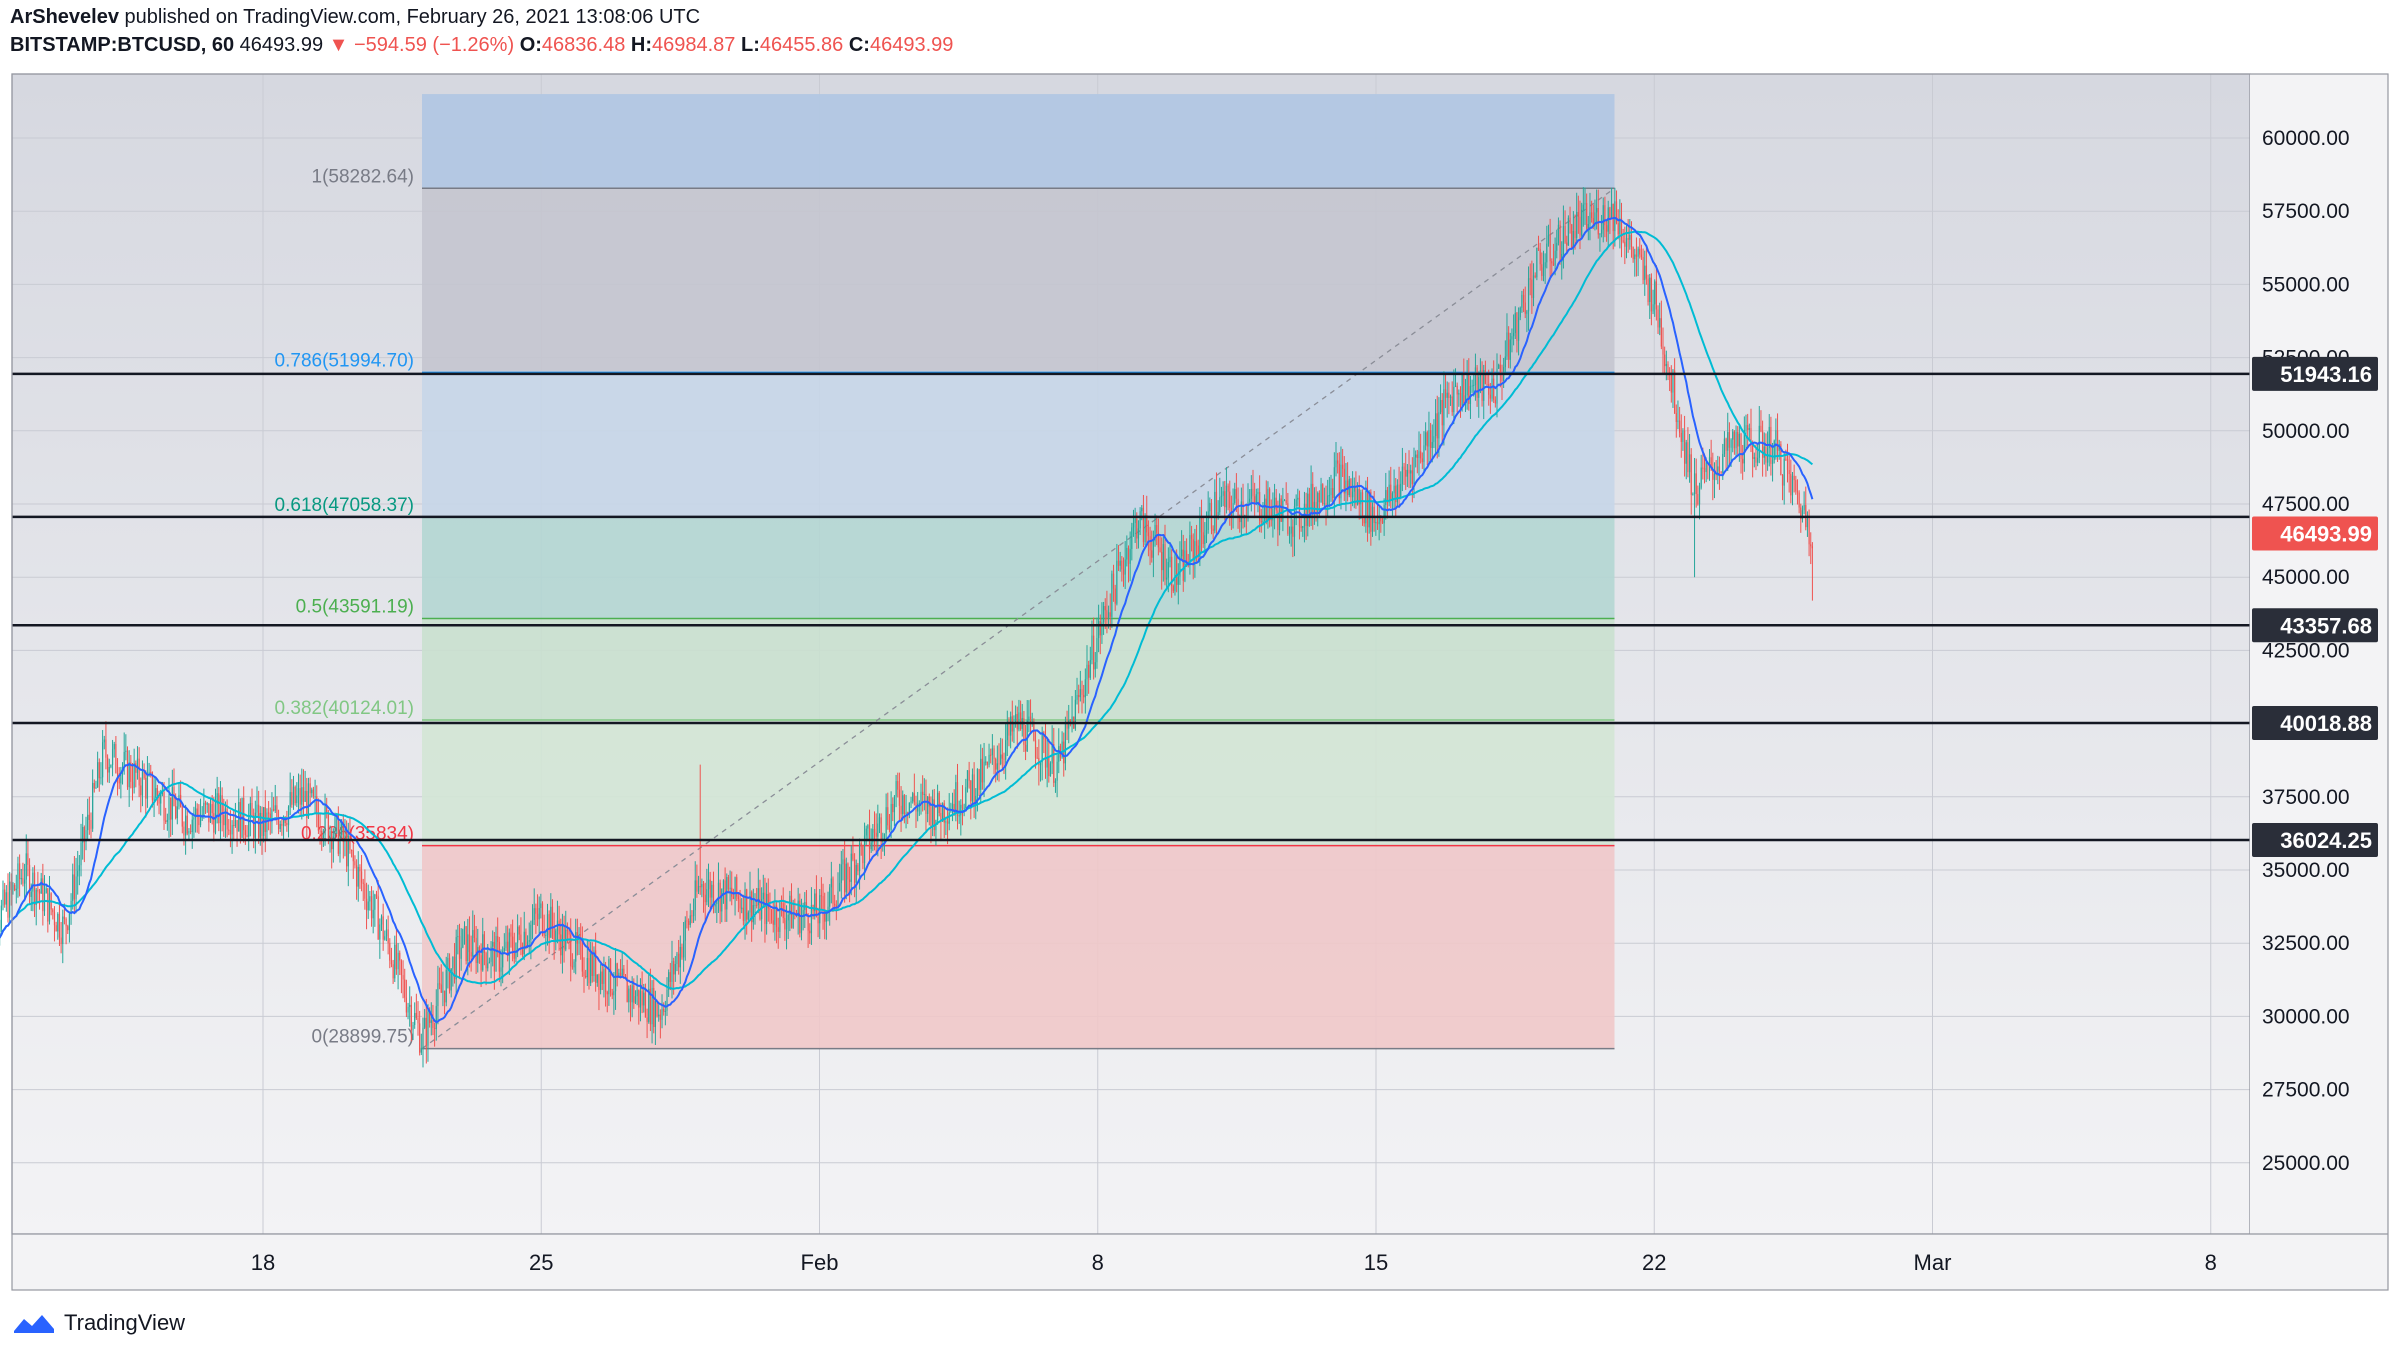  I want to click on fib-level-label: 0(28899.75), so click(363, 1037).